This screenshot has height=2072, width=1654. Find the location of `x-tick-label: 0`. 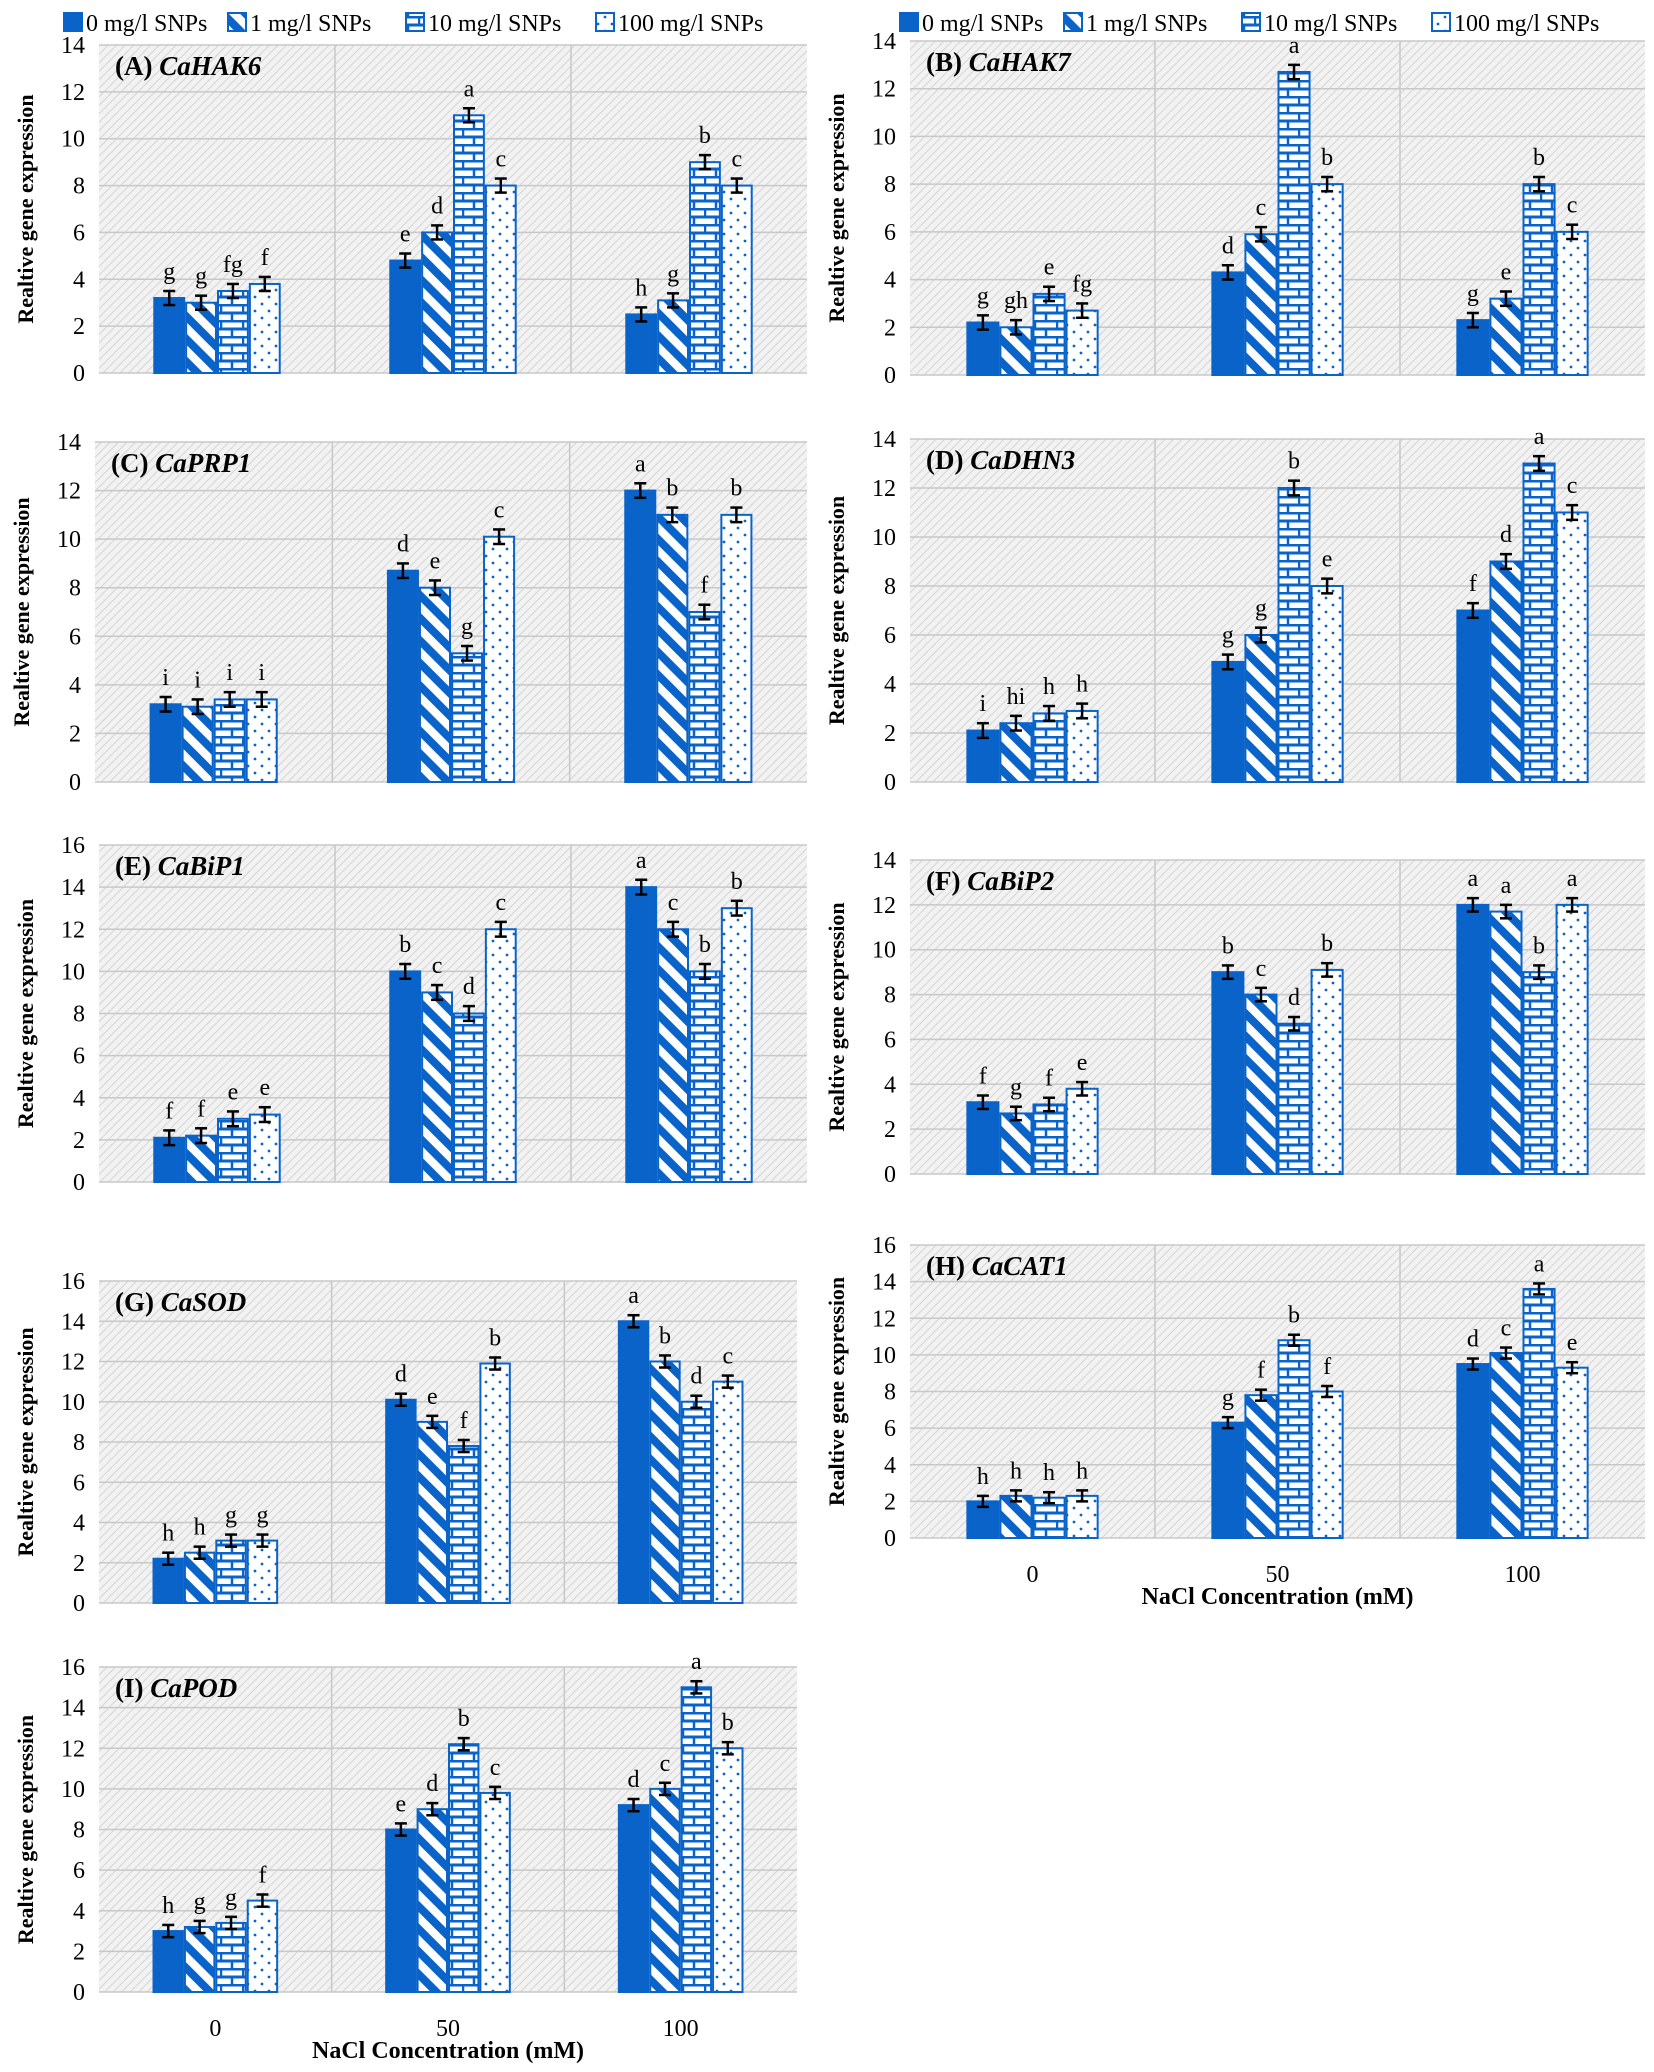

x-tick-label: 0 is located at coordinates (1033, 1575).